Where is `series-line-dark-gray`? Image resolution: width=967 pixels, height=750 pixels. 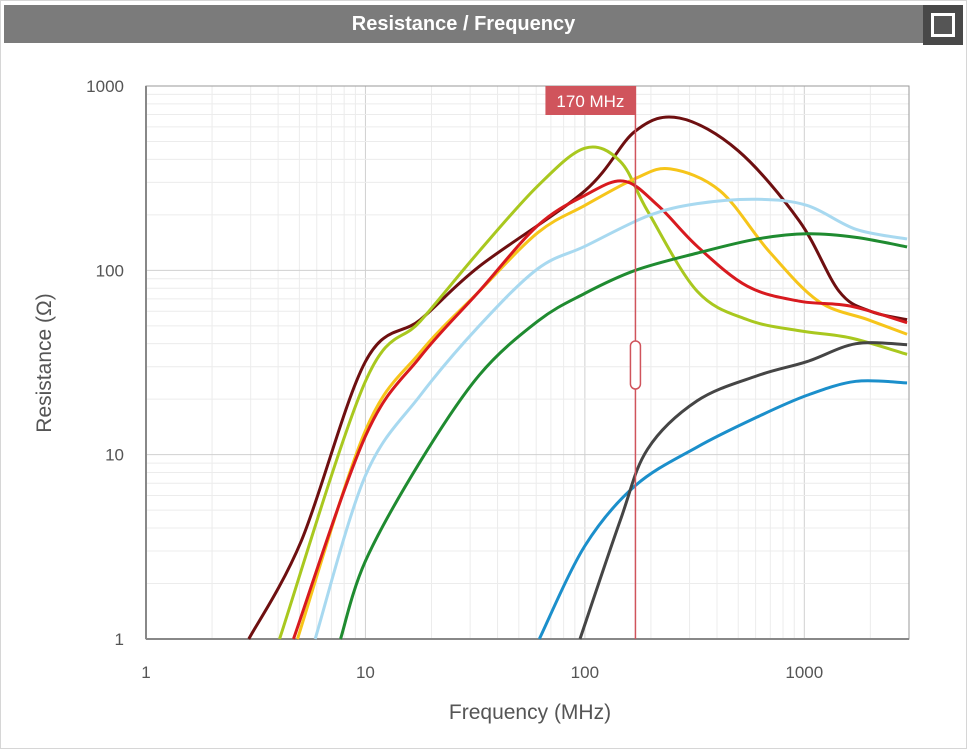
series-line-dark-gray is located at coordinates (743, 490).